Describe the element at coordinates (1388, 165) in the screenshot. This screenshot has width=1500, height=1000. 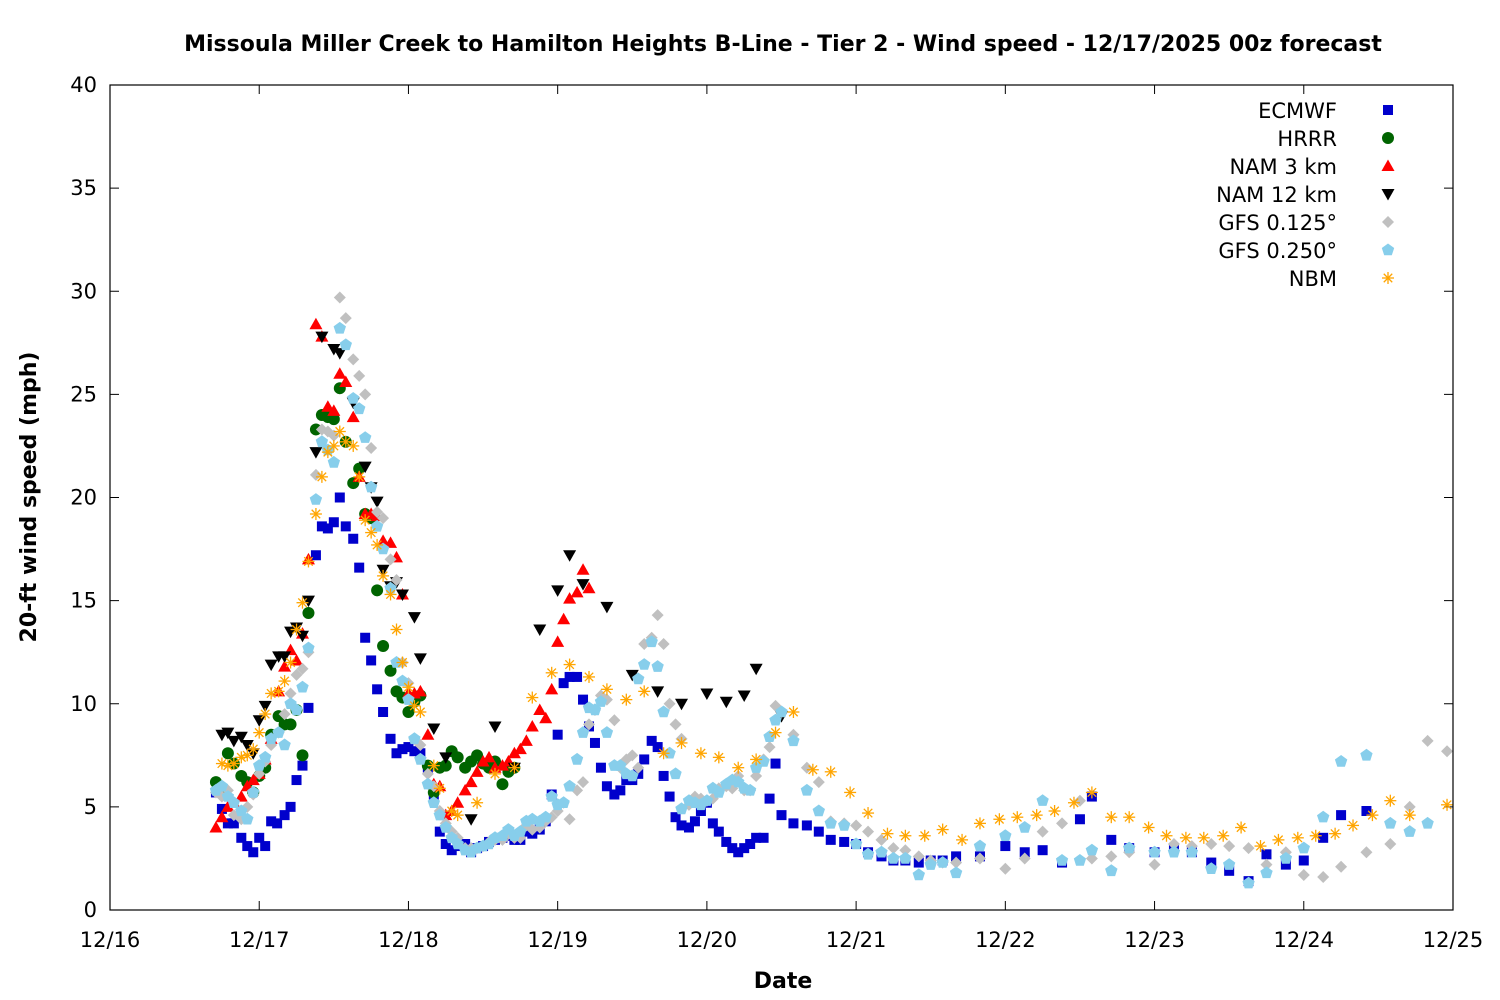
I see `legend-marker-nam-3-km` at that location.